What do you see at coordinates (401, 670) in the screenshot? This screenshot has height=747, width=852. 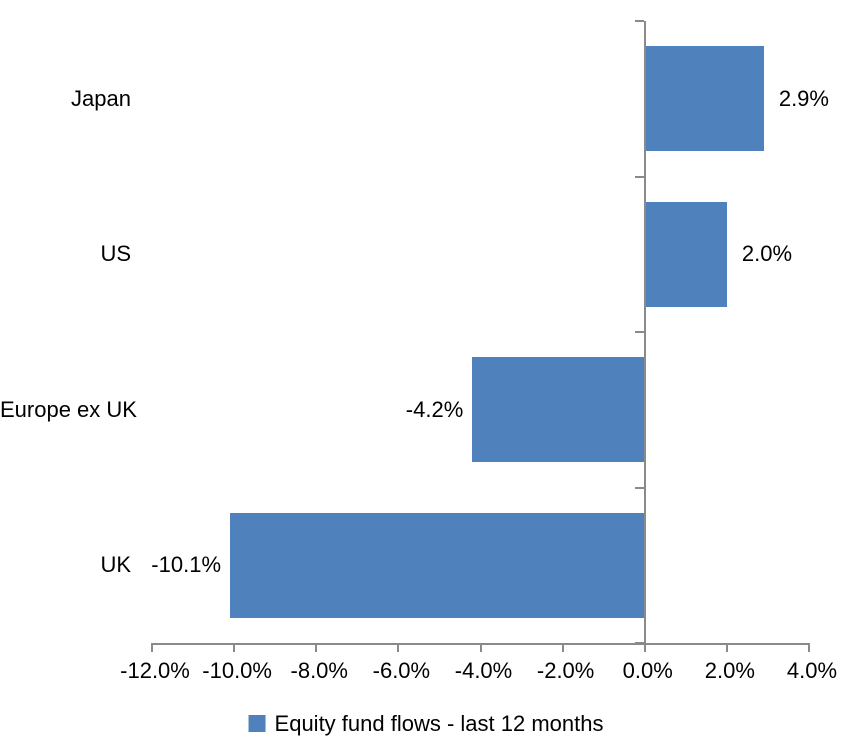 I see `x-tick-label: -6.0%` at bounding box center [401, 670].